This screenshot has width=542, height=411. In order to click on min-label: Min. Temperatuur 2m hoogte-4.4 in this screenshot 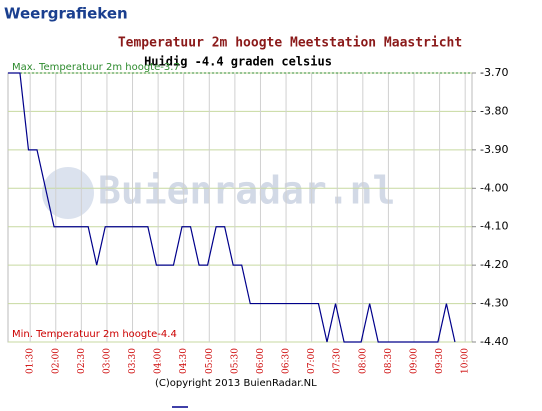, I will do `click(94, 334)`.